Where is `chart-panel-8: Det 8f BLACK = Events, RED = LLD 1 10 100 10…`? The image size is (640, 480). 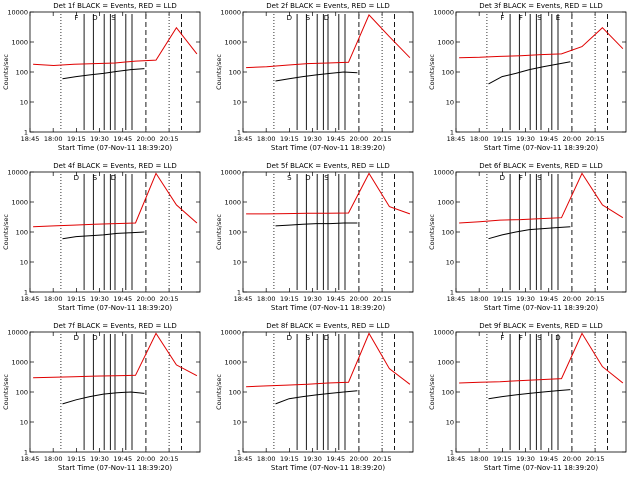
chart-panel-8: Det 8f BLACK = Events, RED = LLD 1 10 100 10… is located at coordinates (314, 397).